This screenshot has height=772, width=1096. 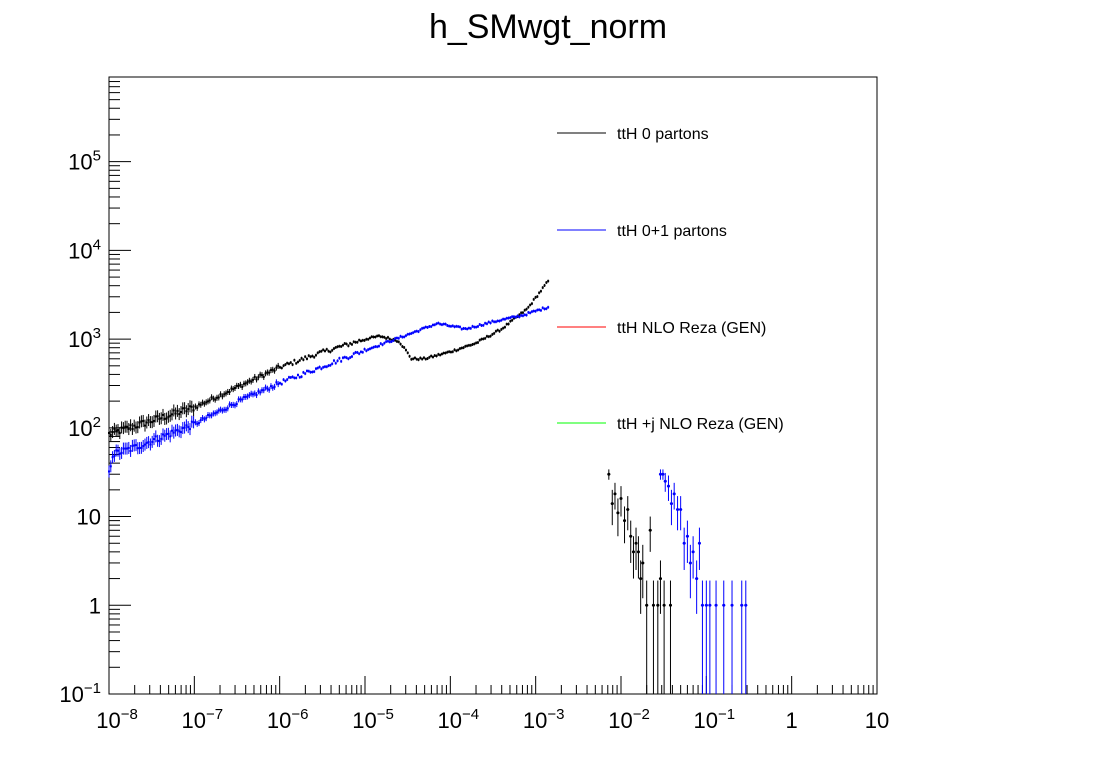 I want to click on x-tick-label: 10⁻⁷, so click(x=203, y=719).